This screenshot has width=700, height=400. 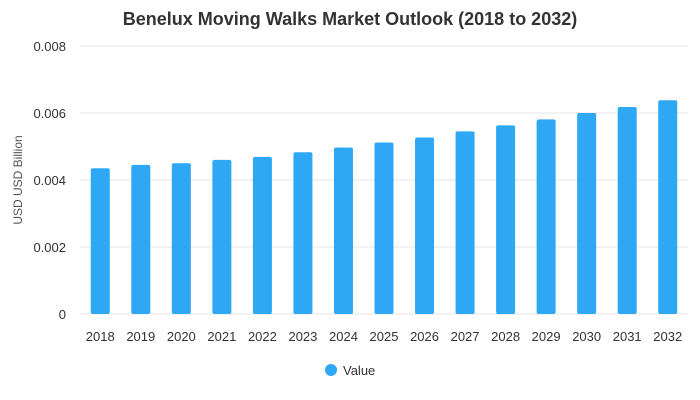 I want to click on bar-2028, so click(x=506, y=220).